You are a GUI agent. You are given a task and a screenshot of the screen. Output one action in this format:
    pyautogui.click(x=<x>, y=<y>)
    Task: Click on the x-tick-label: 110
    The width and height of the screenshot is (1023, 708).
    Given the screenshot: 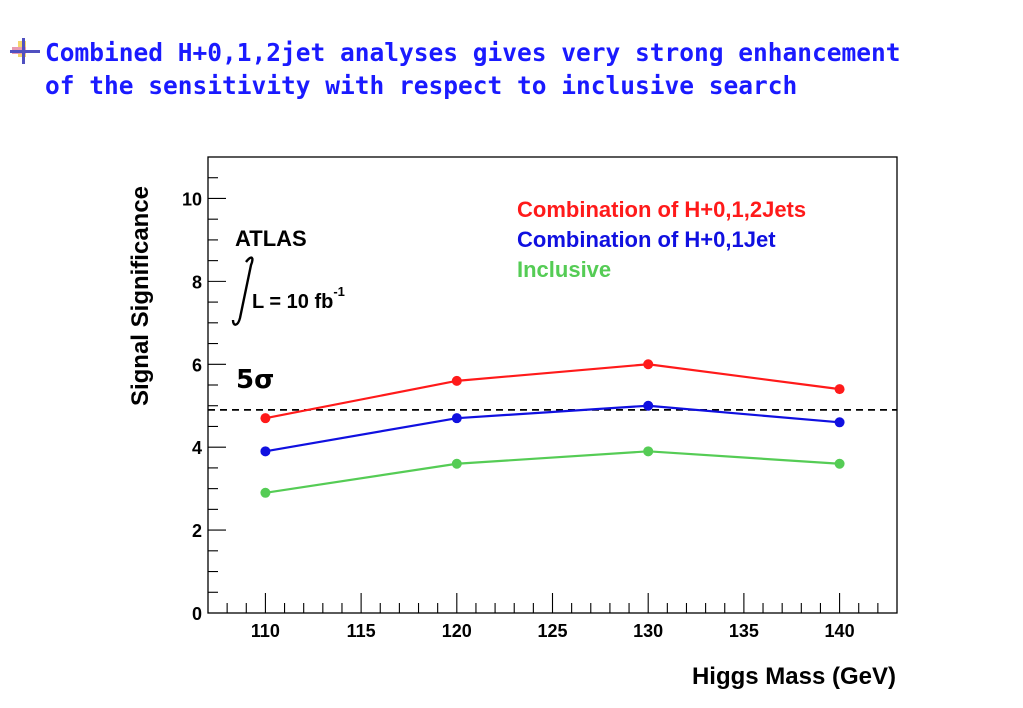 What is the action you would take?
    pyautogui.click(x=265, y=631)
    